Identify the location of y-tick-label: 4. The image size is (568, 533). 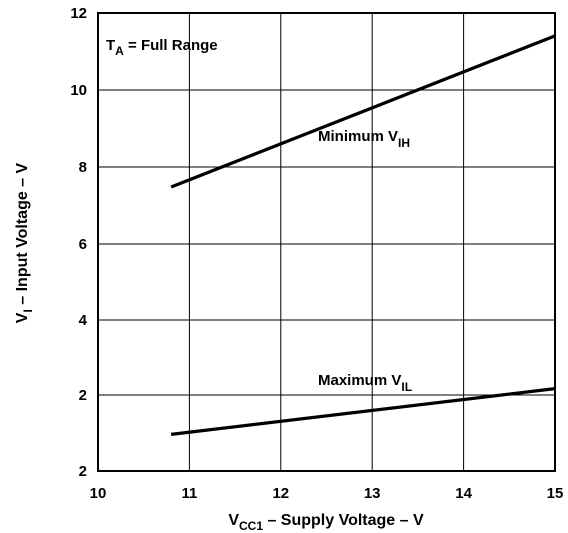
(83, 320).